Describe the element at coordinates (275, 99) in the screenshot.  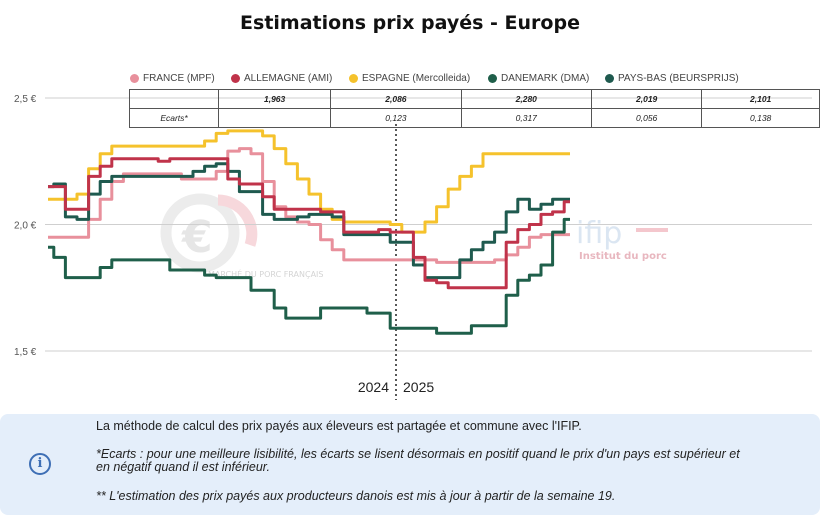
I see `latest-value-cell: 1,963` at that location.